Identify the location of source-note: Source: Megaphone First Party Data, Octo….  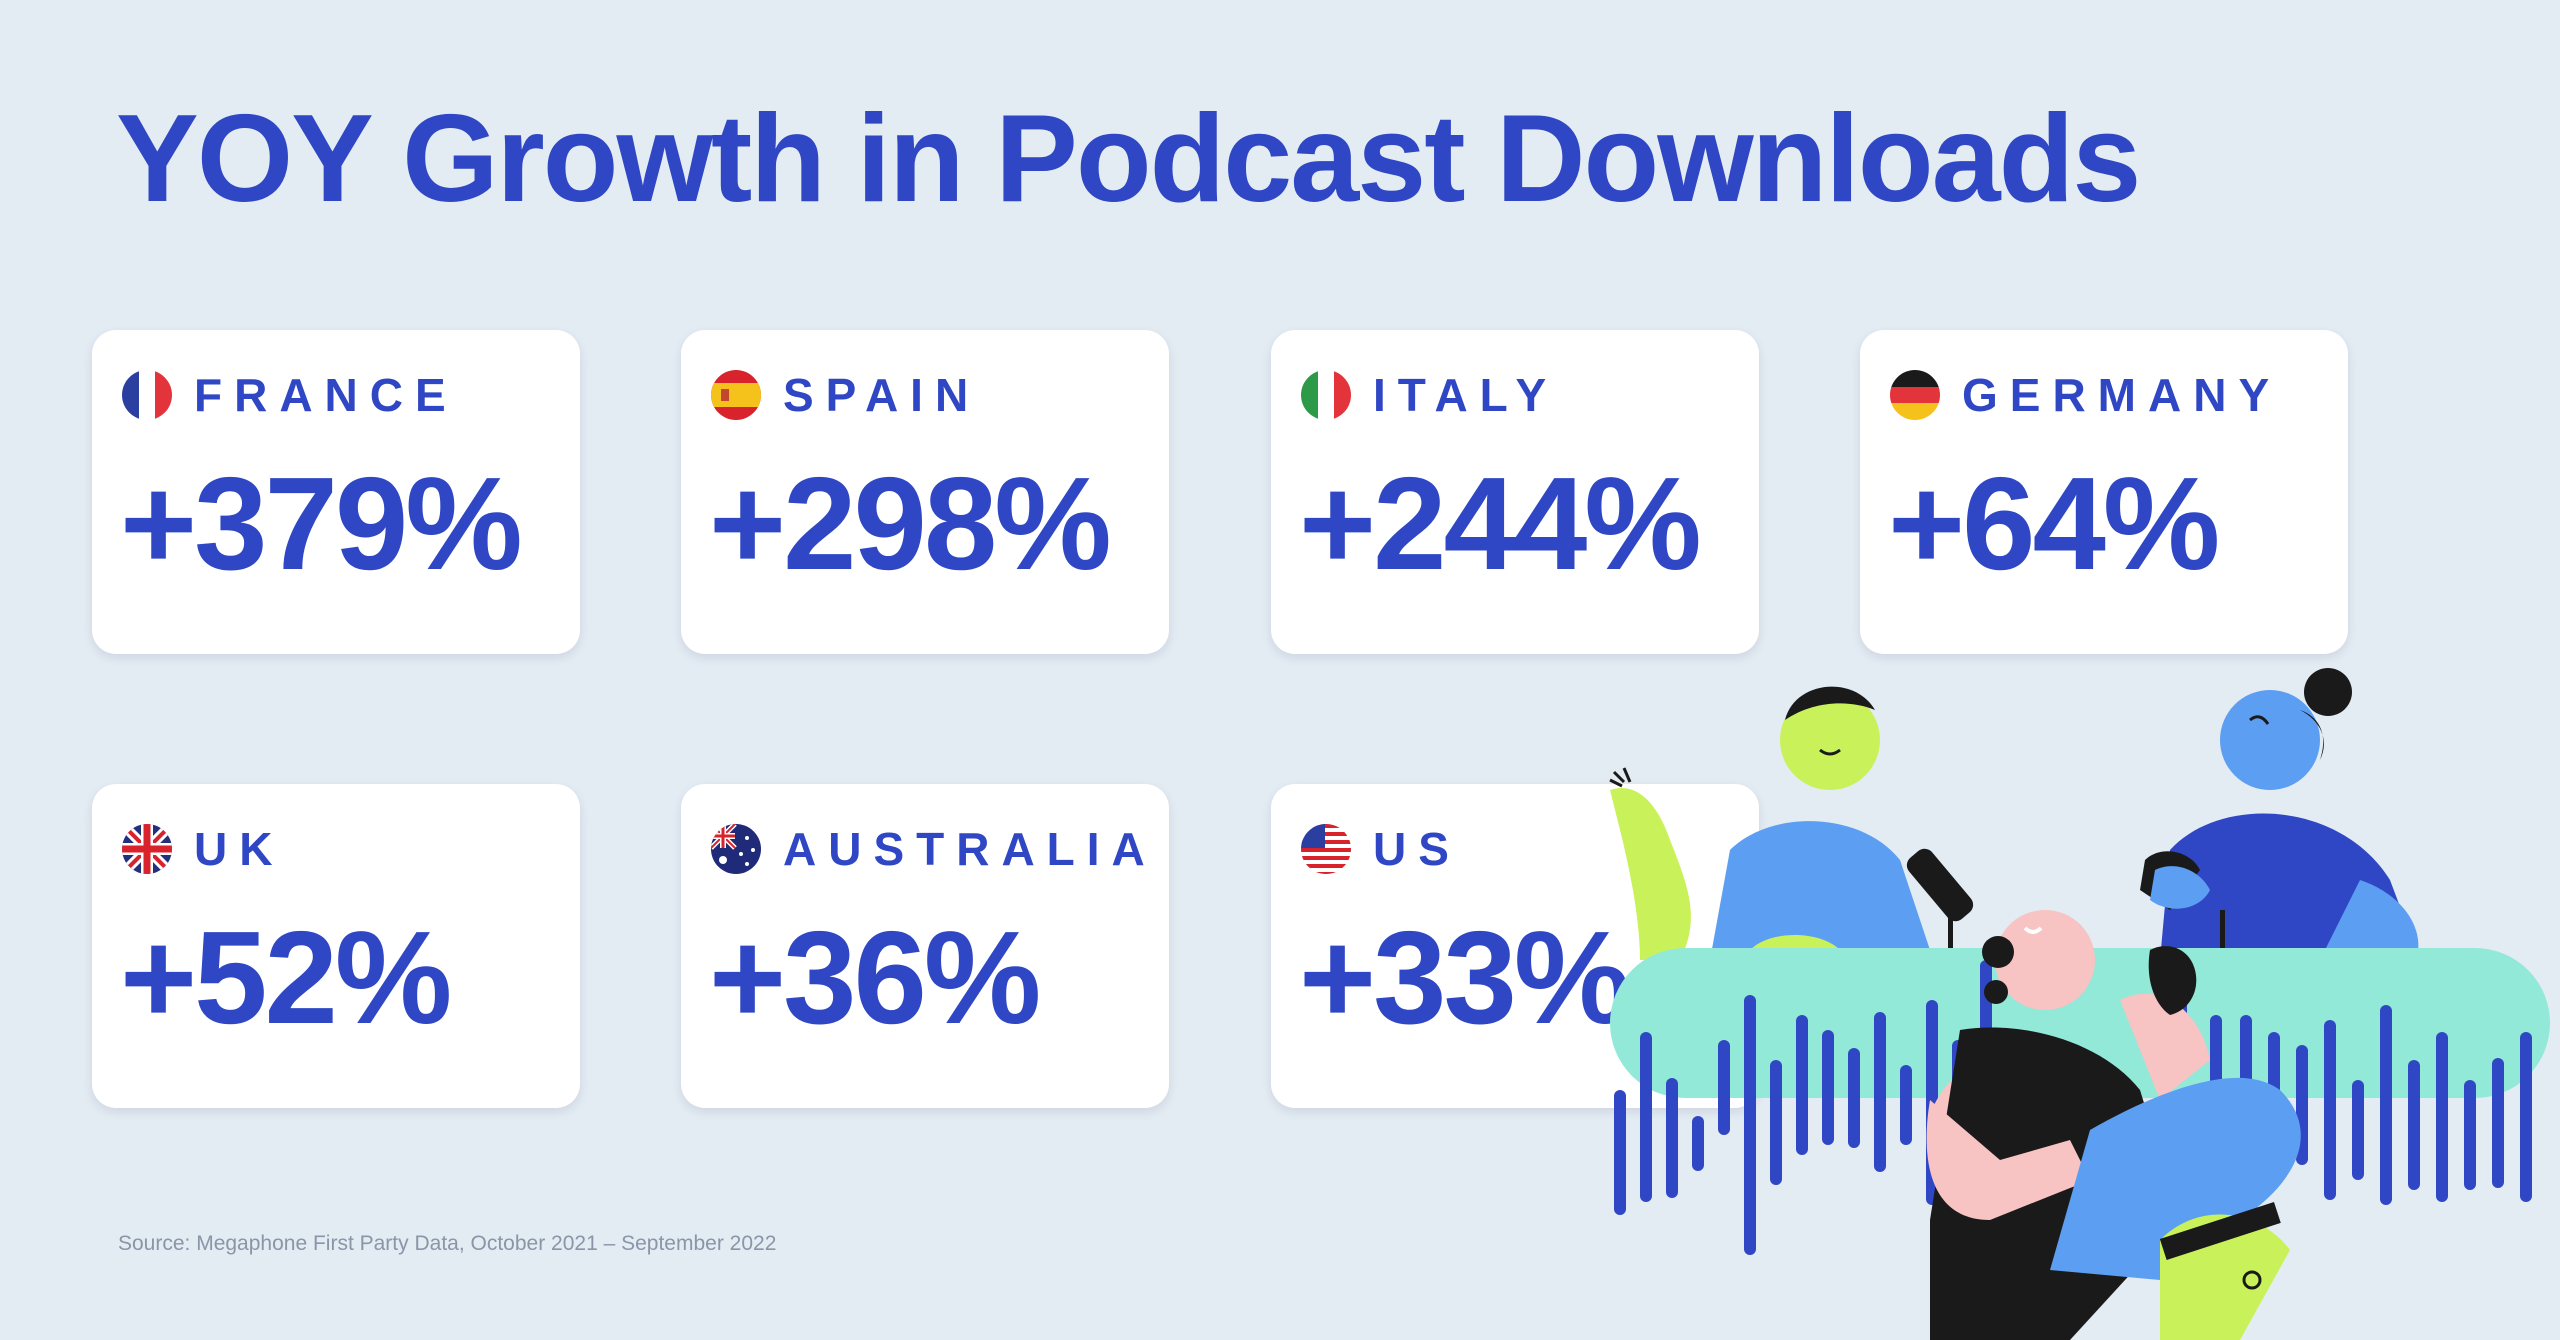
(447, 1243).